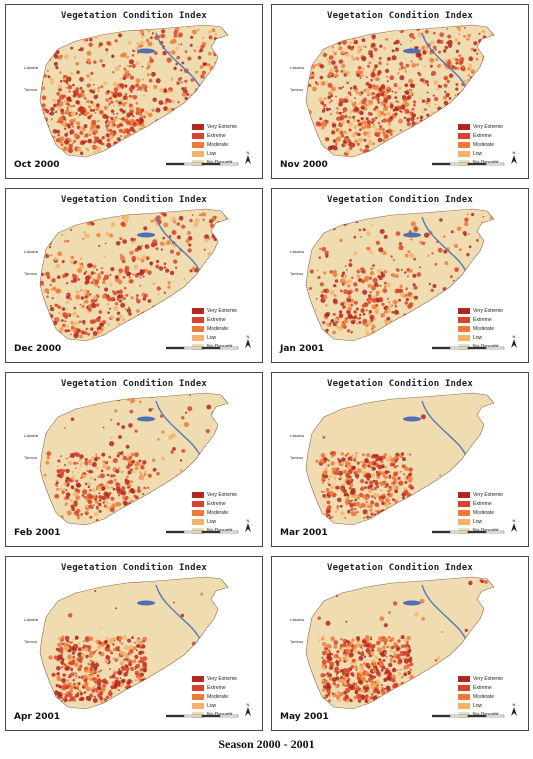 This screenshot has height=759, width=533. Describe the element at coordinates (304, 533) in the screenshot. I see `month-label: Mar 2001` at that location.